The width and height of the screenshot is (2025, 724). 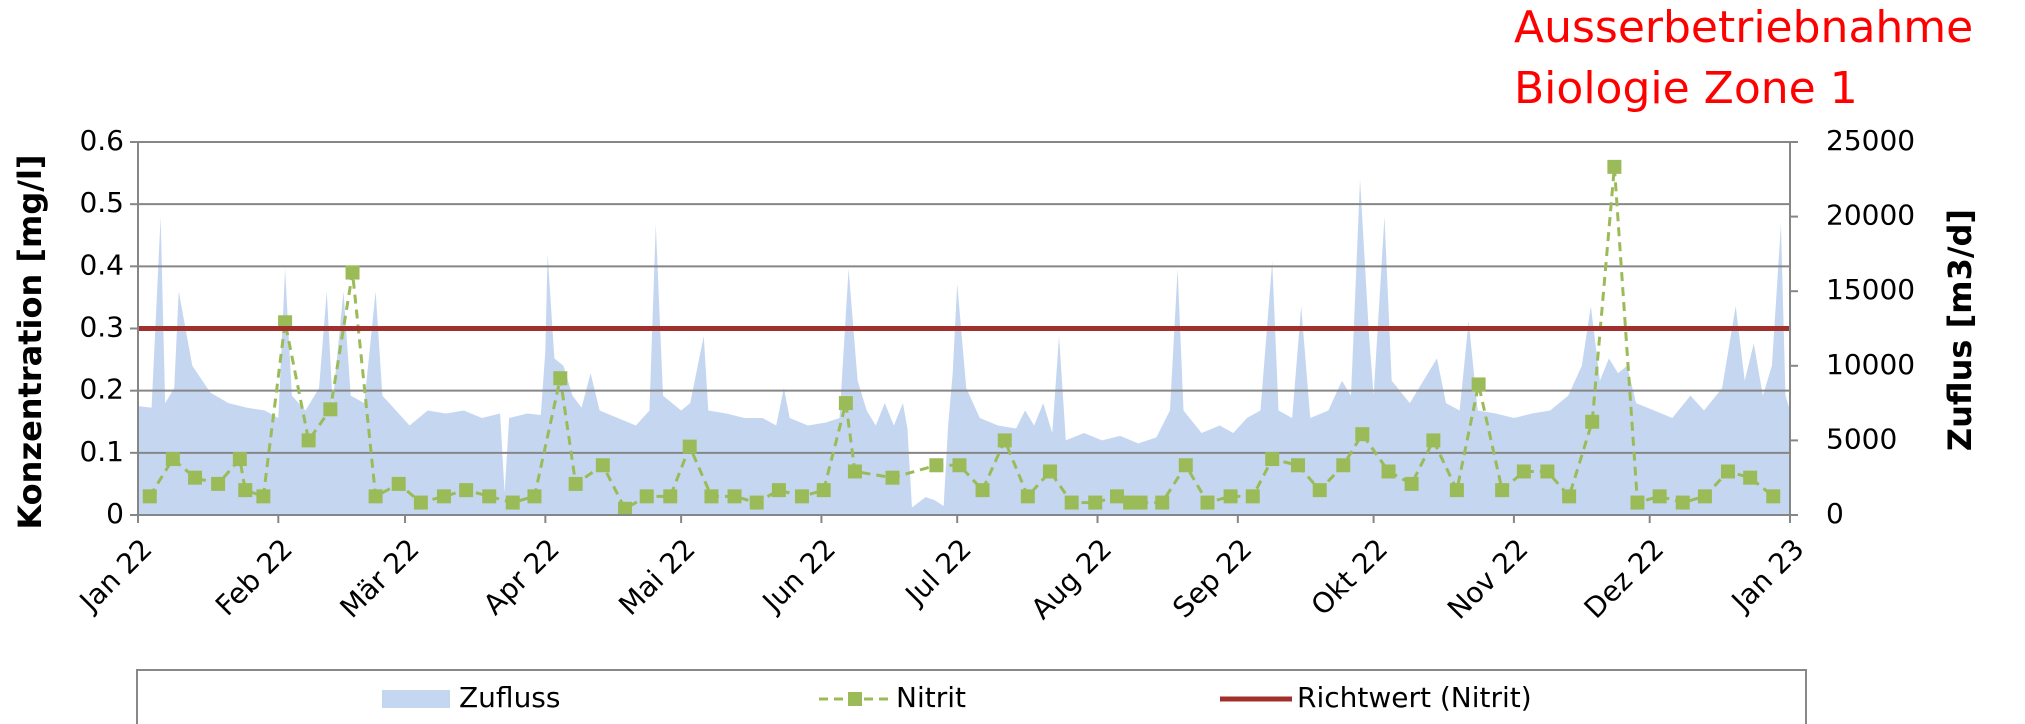 I want to click on x-tick-label: Dez 22, so click(x=1624, y=578).